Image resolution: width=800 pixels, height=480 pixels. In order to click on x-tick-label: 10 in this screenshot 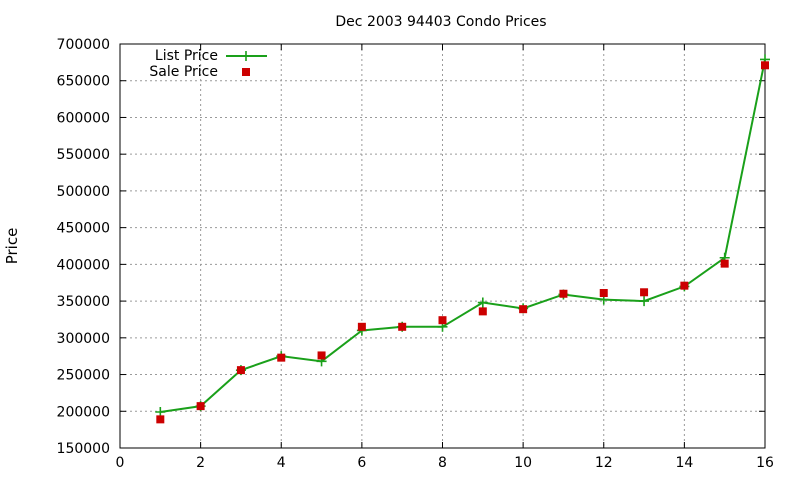, I will do `click(523, 463)`.